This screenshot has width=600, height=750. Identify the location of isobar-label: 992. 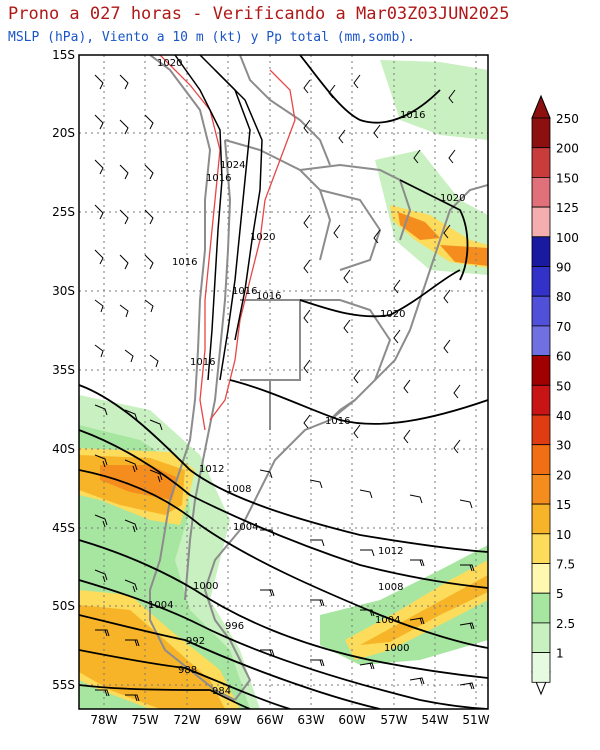
(195, 641).